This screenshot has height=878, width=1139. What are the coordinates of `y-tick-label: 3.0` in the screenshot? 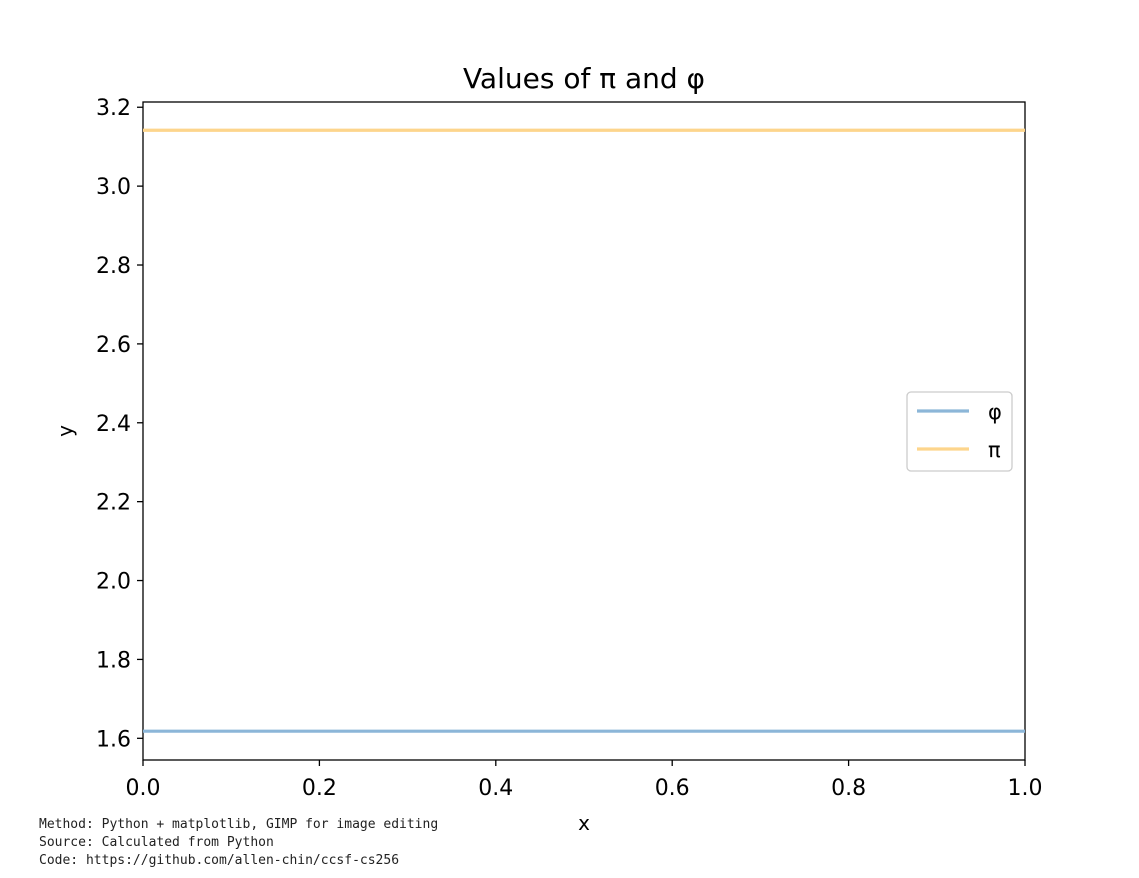 It's located at (113, 187).